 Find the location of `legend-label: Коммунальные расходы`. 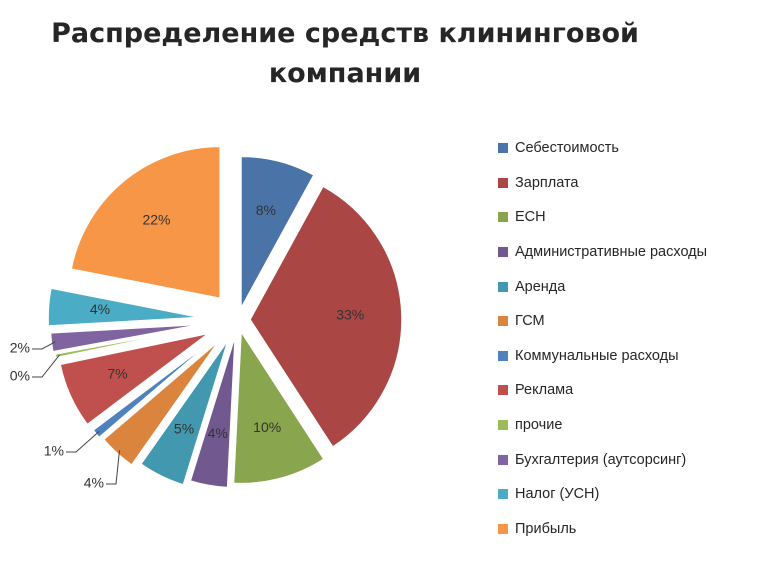

legend-label: Коммунальные расходы is located at coordinates (597, 355).